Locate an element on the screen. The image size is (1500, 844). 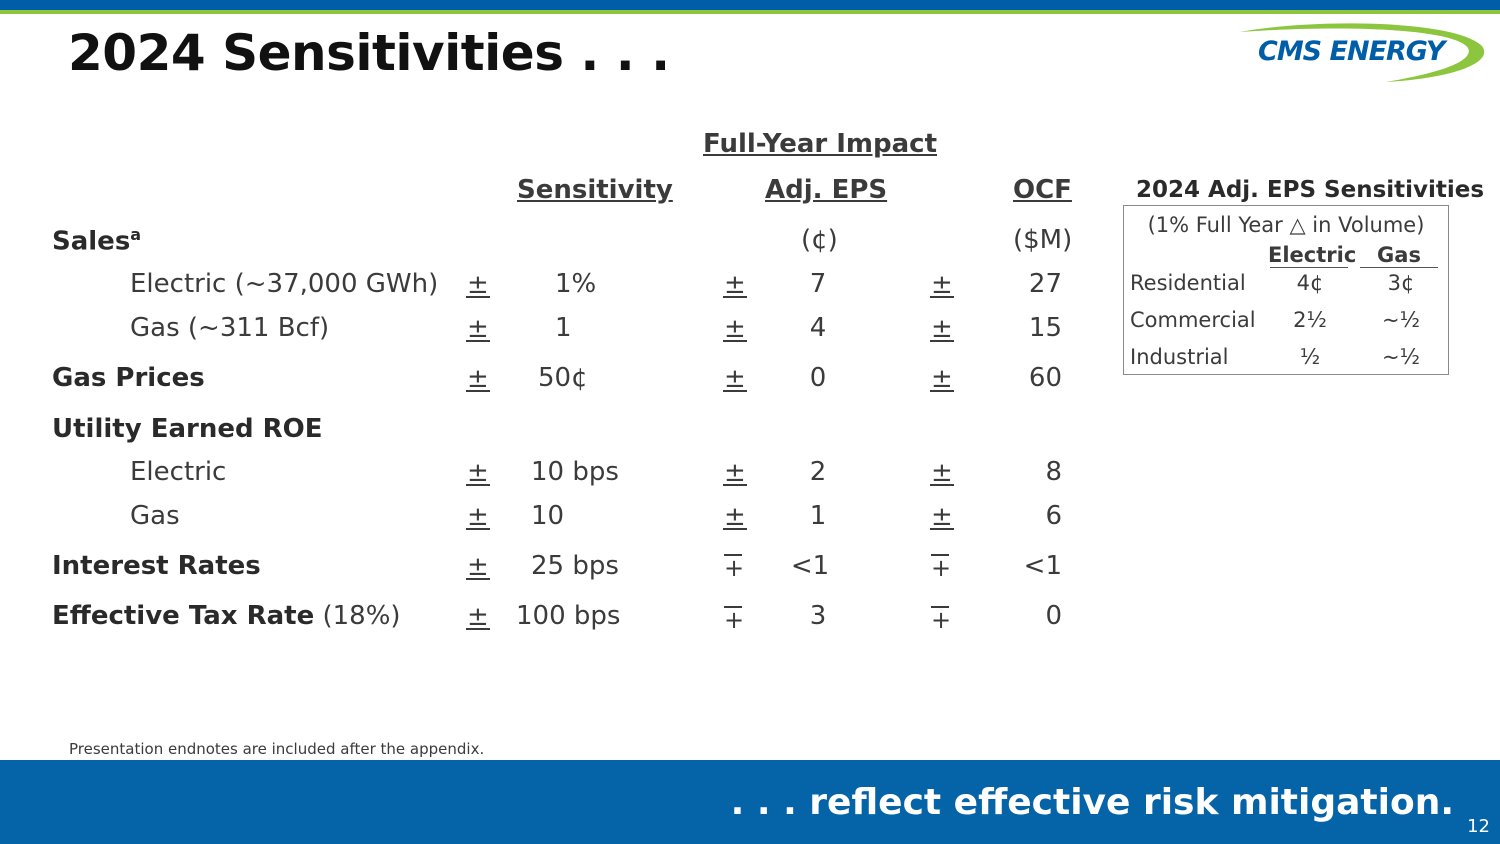
row-label-gas-roe: Gas is located at coordinates (155, 516).